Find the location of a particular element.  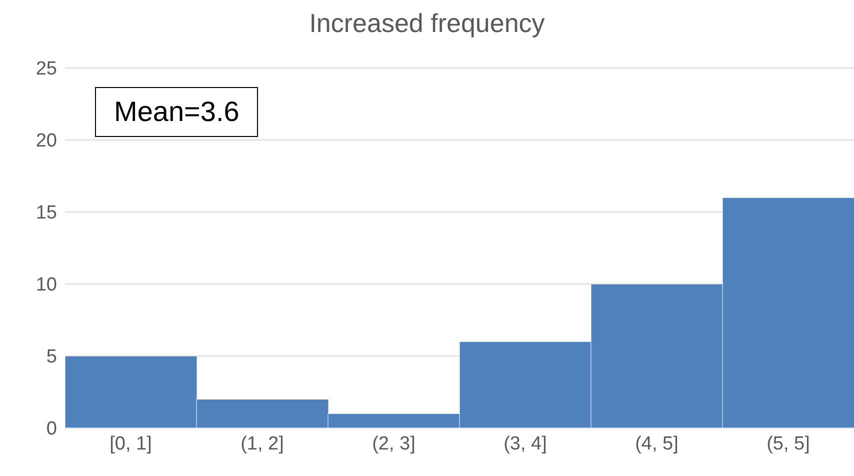

y-tick-label: 10 is located at coordinates (46, 285).